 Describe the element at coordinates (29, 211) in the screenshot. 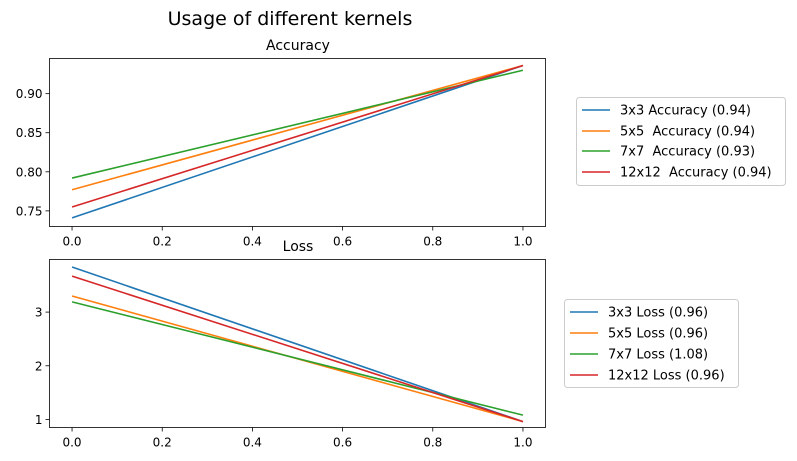

I see `accuracy-y-tick-label: 0.75` at that location.